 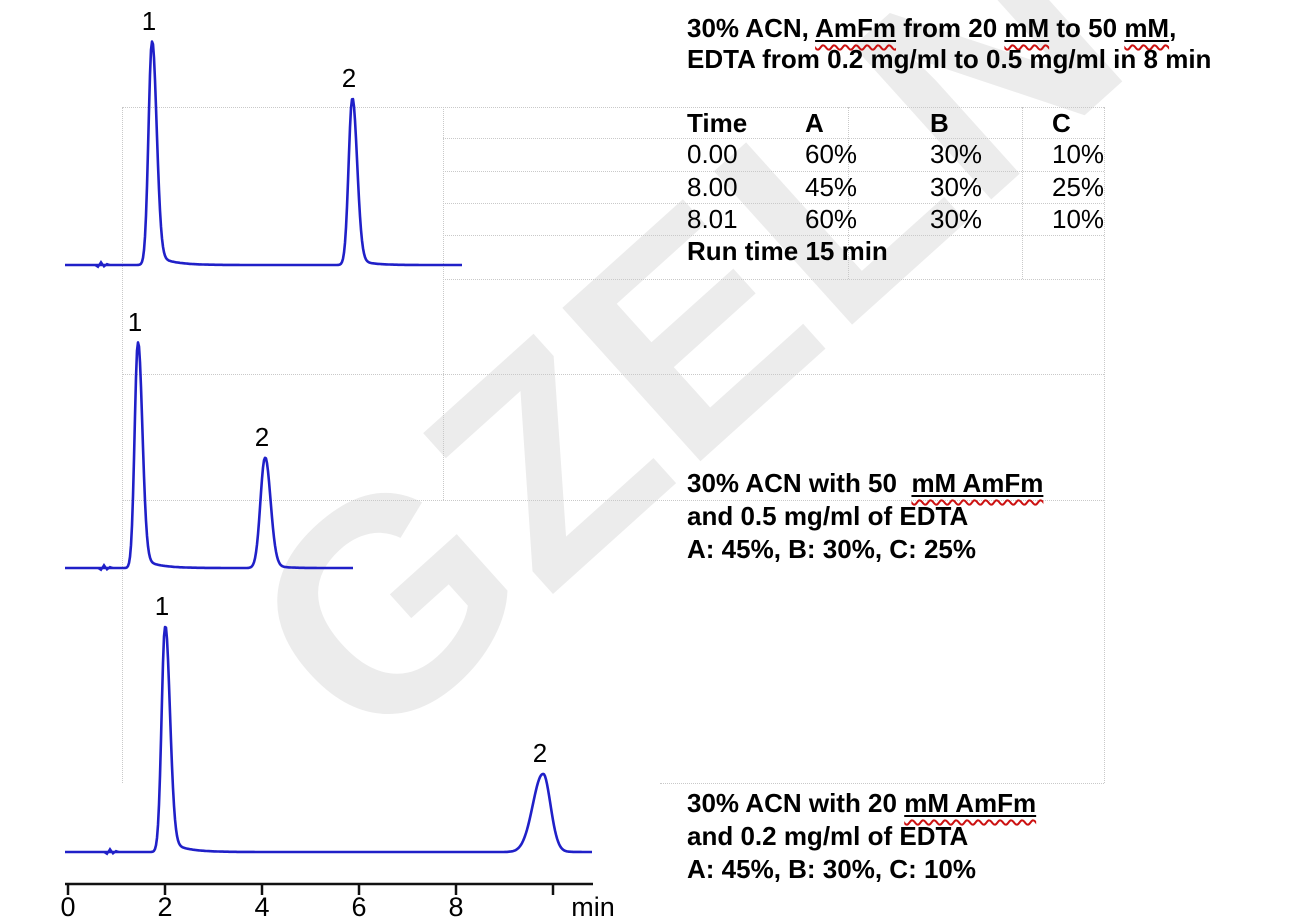 I want to click on x-axis-unit-label: min, so click(x=593, y=906).